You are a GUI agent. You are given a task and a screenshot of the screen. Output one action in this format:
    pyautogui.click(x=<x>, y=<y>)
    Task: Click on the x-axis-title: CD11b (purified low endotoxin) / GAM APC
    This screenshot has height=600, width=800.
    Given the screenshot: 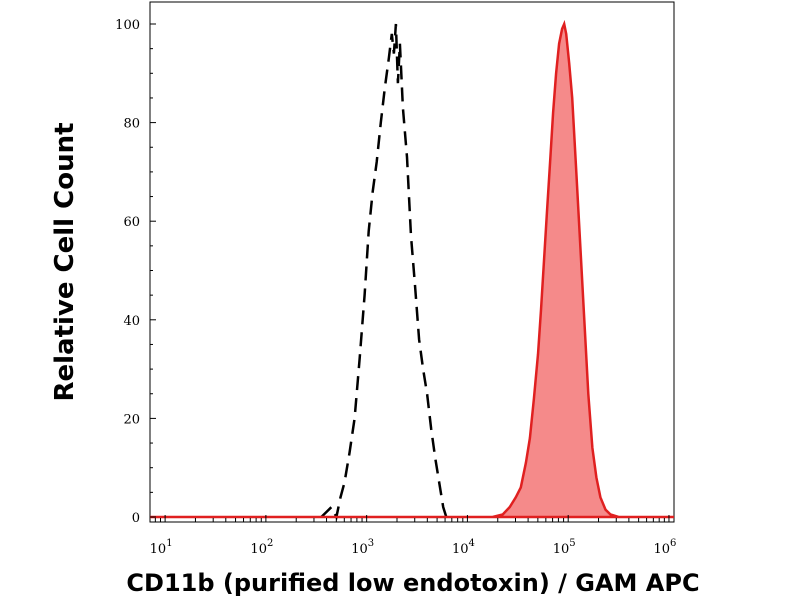 What is the action you would take?
    pyautogui.click(x=412, y=583)
    